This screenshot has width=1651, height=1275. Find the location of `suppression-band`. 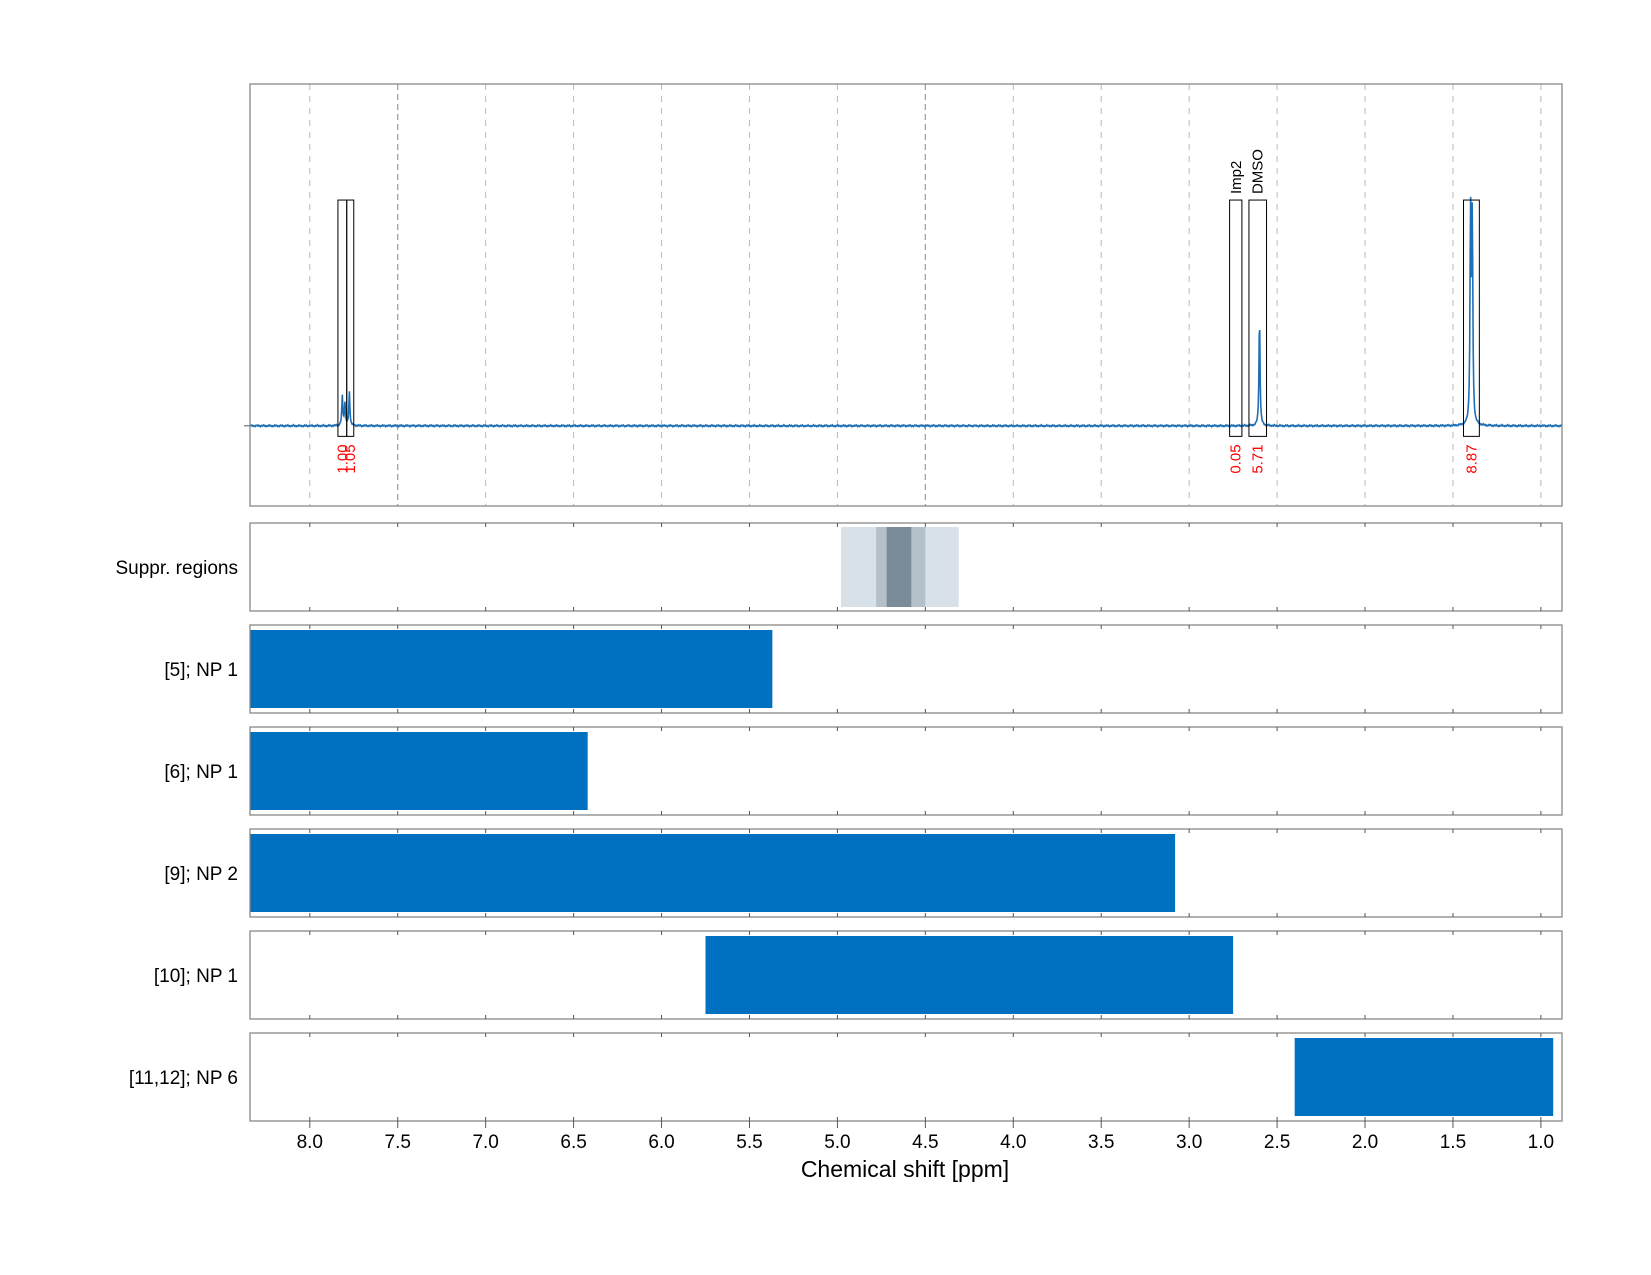

suppression-band is located at coordinates (899, 567).